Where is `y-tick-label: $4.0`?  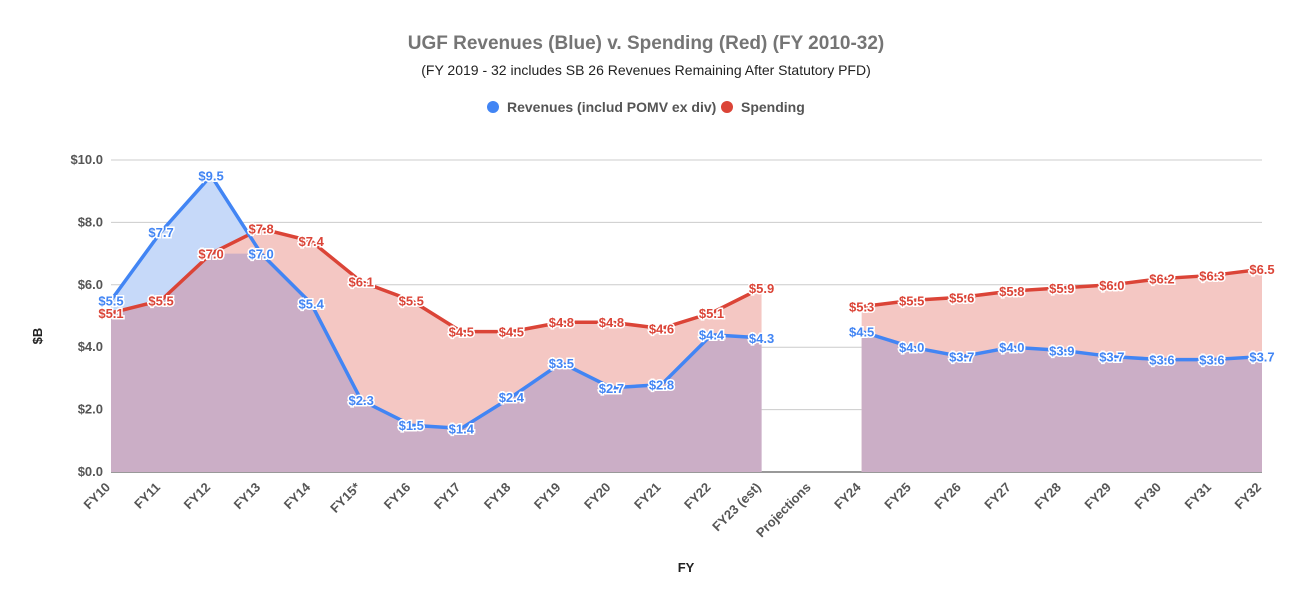
y-tick-label: $4.0 is located at coordinates (90, 346).